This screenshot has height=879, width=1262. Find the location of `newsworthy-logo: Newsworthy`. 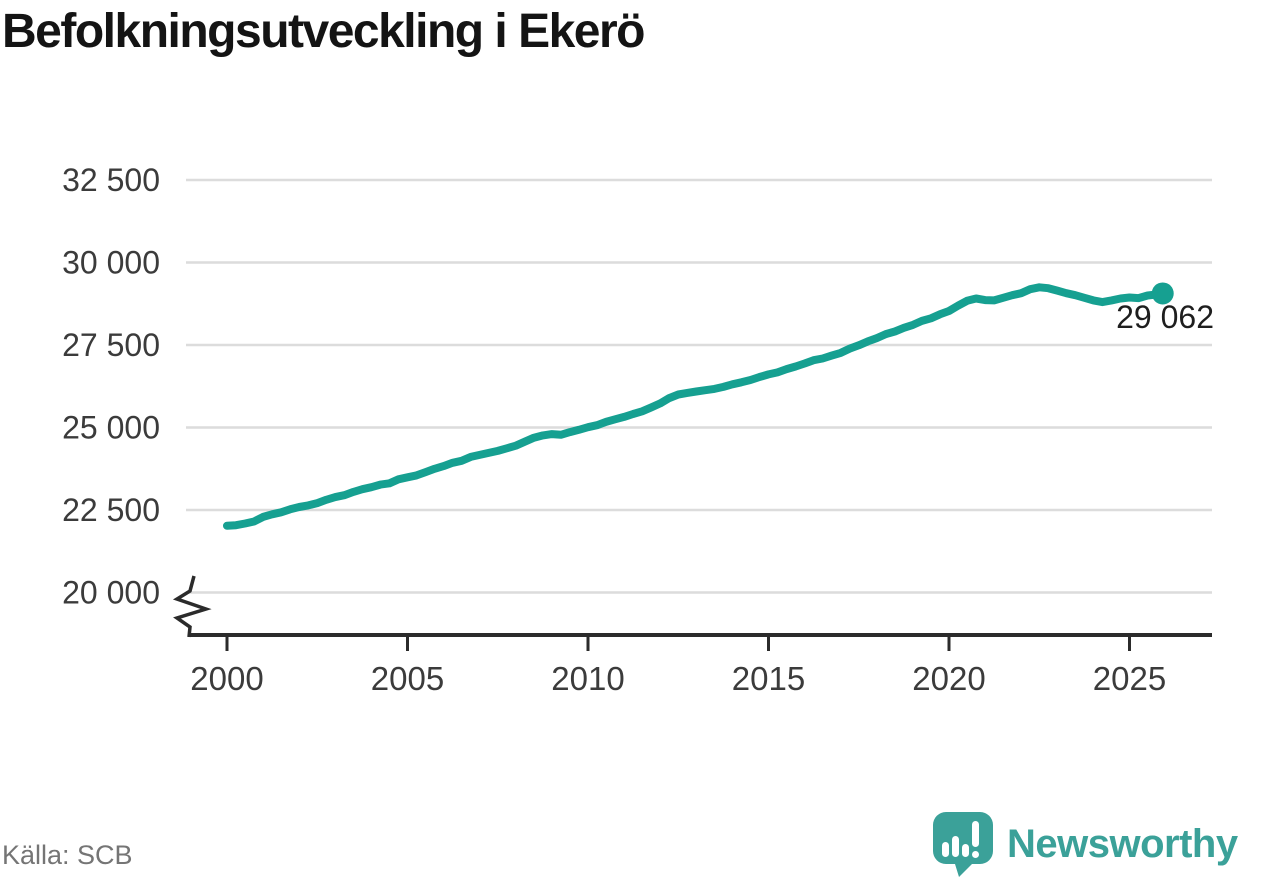

newsworthy-logo: Newsworthy is located at coordinates (1084, 844).